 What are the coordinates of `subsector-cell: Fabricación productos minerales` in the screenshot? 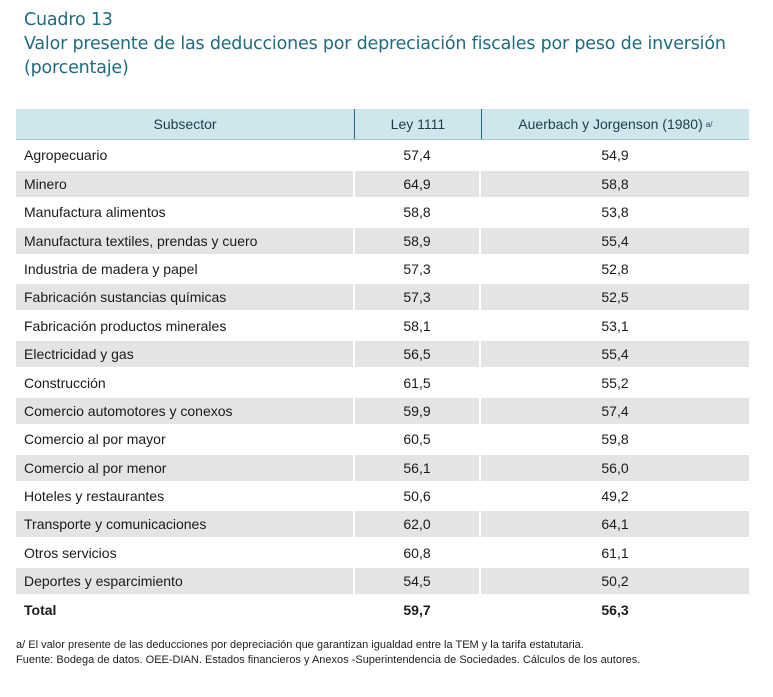 It's located at (185, 325).